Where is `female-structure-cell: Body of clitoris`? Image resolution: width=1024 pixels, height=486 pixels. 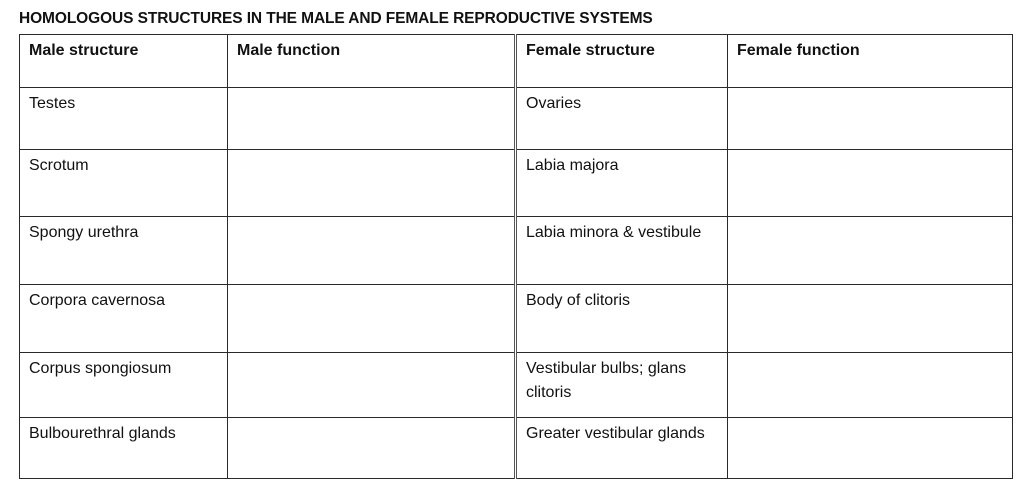
female-structure-cell: Body of clitoris is located at coordinates (621, 318).